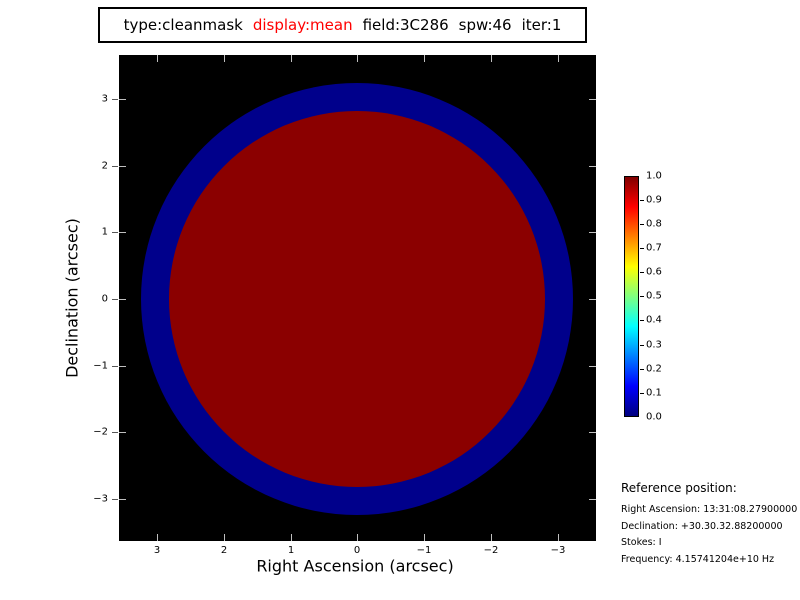 The height and width of the screenshot is (600, 800). I want to click on x-tick-label: 3, so click(157, 550).